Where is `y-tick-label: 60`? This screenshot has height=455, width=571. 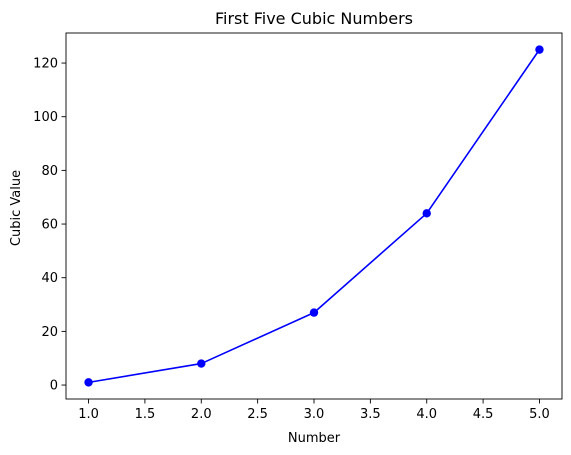
y-tick-label: 60 is located at coordinates (49, 225).